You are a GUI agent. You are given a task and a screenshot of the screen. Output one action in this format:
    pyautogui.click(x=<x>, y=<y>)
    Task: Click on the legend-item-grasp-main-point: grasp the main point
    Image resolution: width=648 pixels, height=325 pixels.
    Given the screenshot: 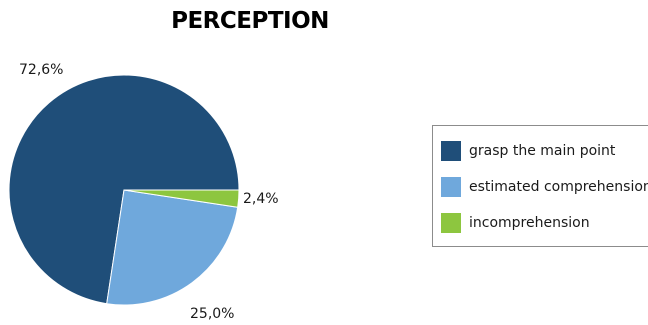 What is the action you would take?
    pyautogui.click(x=528, y=151)
    